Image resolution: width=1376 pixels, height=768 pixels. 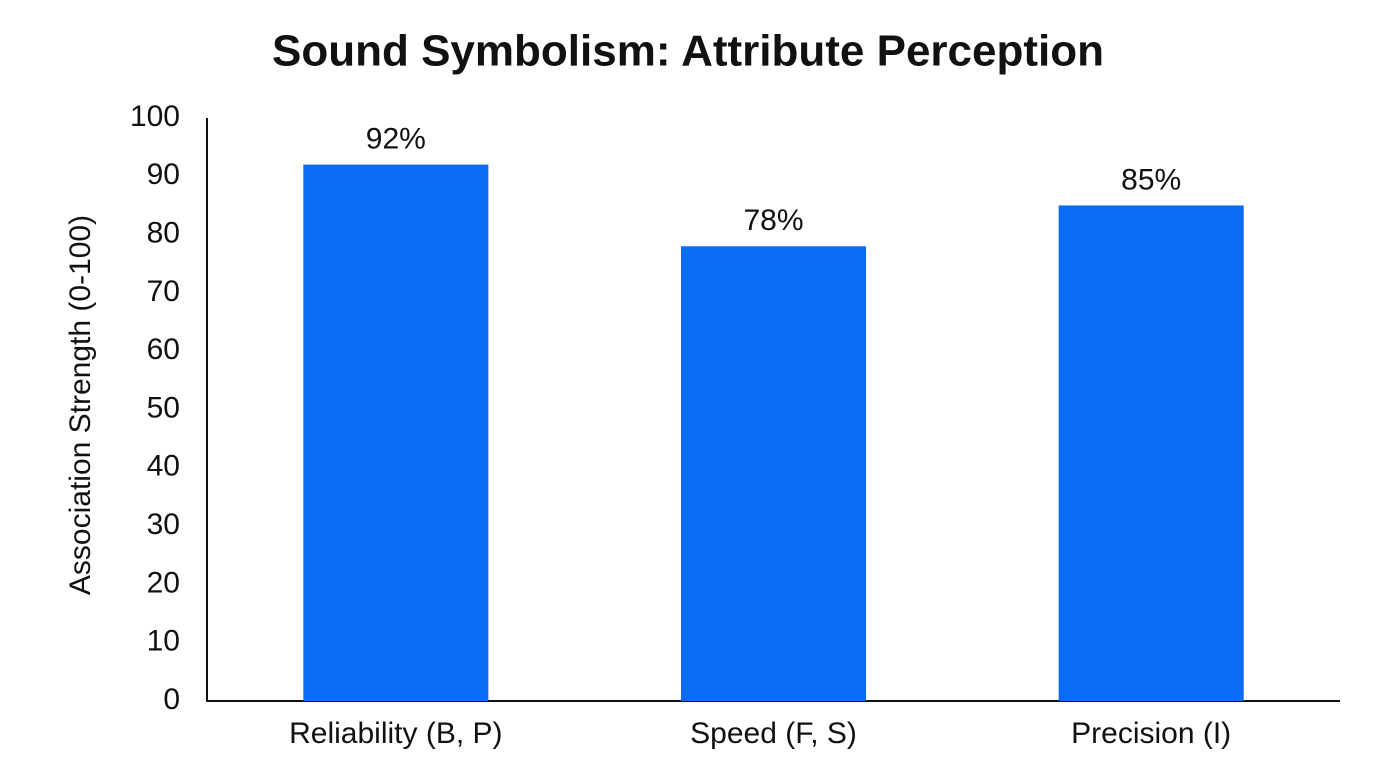 What do you see at coordinates (688, 51) in the screenshot?
I see `chart-title: Sound Symbolism: Attribute Perception` at bounding box center [688, 51].